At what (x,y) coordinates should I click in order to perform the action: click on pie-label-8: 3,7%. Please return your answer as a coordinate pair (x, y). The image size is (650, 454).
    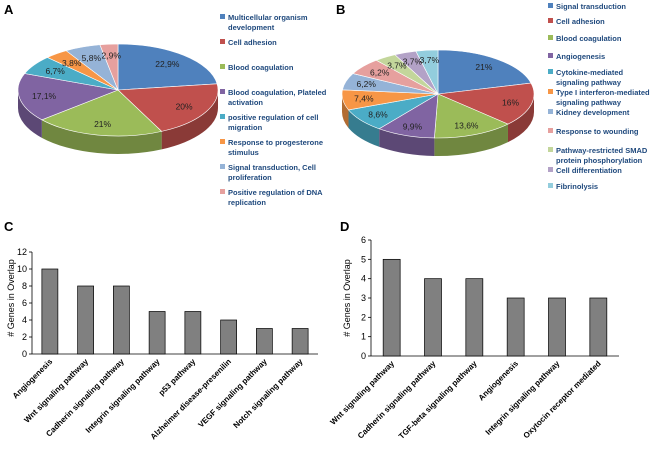
    Looking at the image, I should click on (397, 65).